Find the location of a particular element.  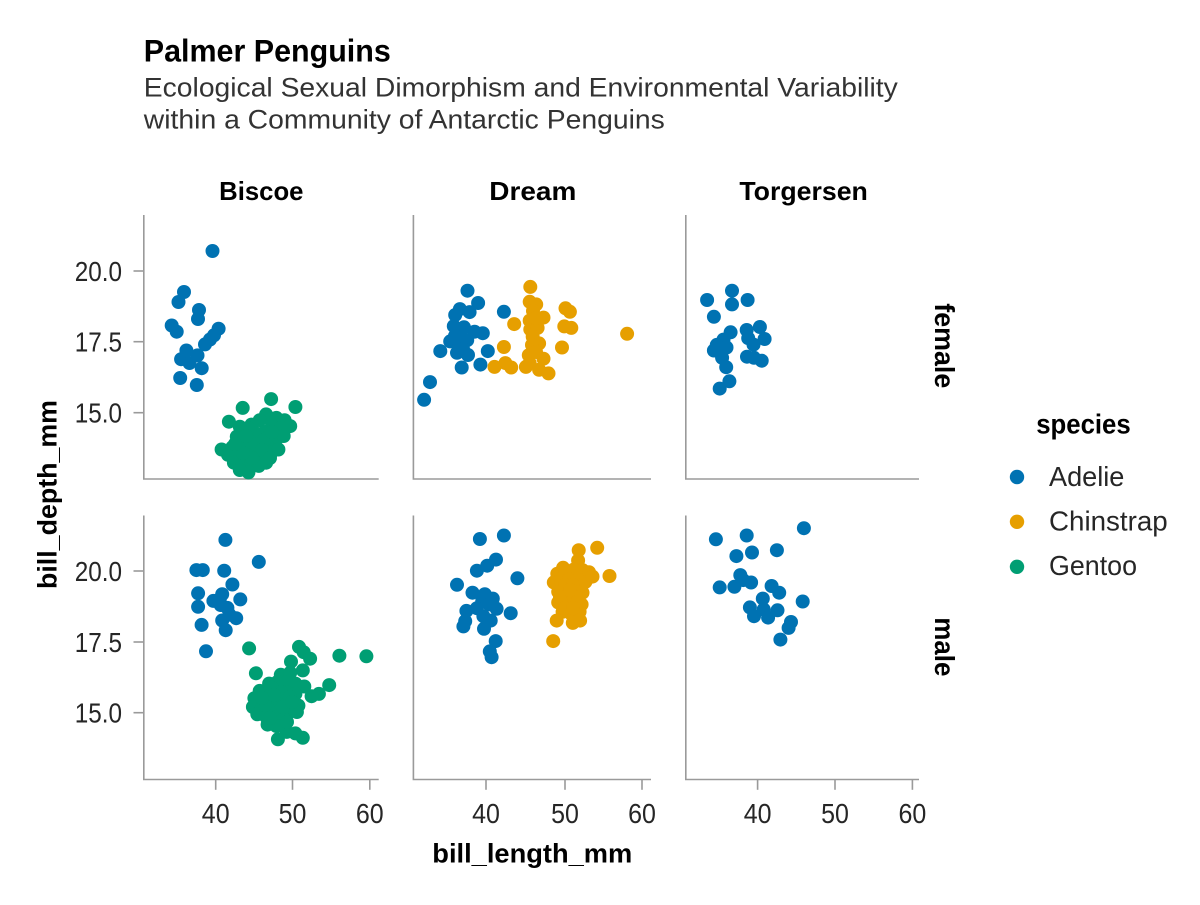

svg-text: Gentoo is located at coordinates (1093, 565).